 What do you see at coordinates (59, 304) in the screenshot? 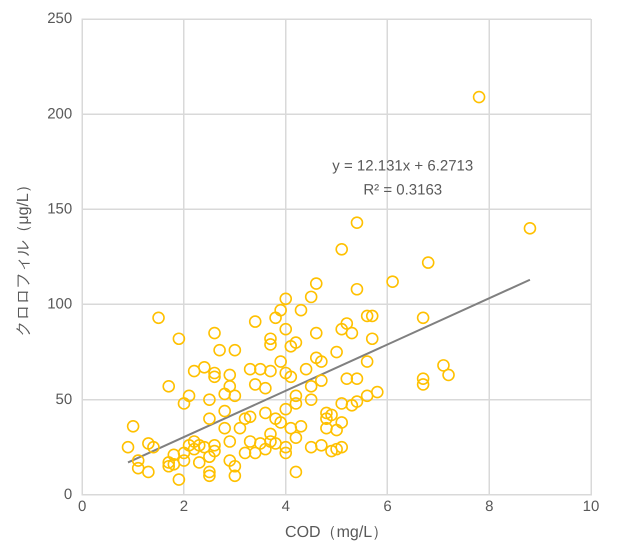
I see `y-tick-label: 100` at bounding box center [59, 304].